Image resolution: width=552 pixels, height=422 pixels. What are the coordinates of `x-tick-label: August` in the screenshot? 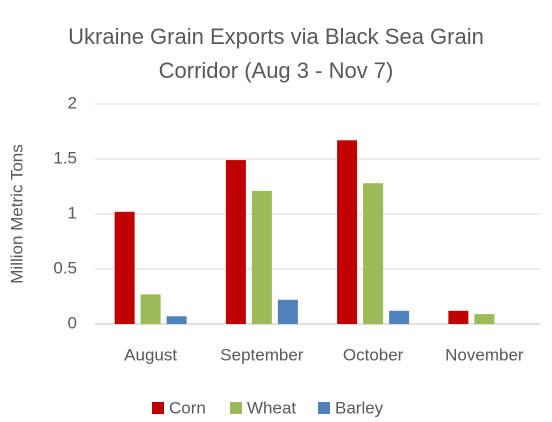 It's located at (150, 354).